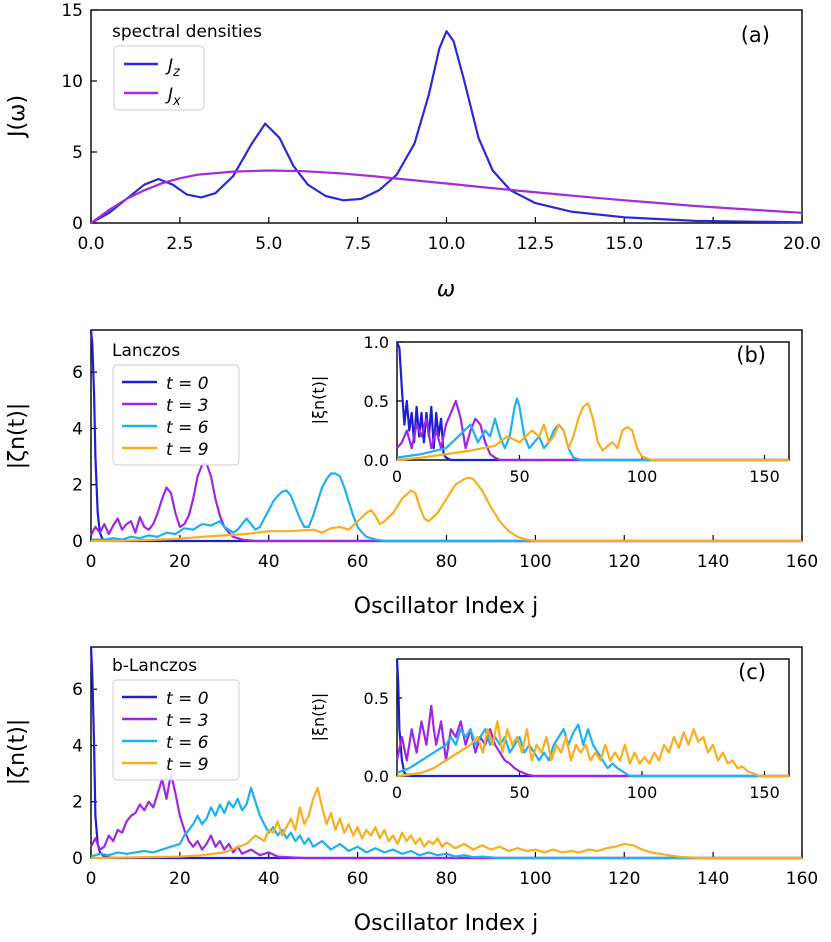  I want to click on panel-c-legend-label-t3: t = 3, so click(187, 721).